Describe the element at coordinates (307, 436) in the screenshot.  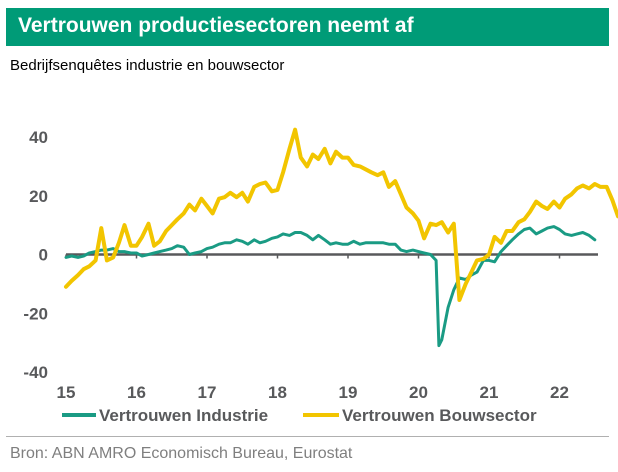
I see `source-divider` at that location.